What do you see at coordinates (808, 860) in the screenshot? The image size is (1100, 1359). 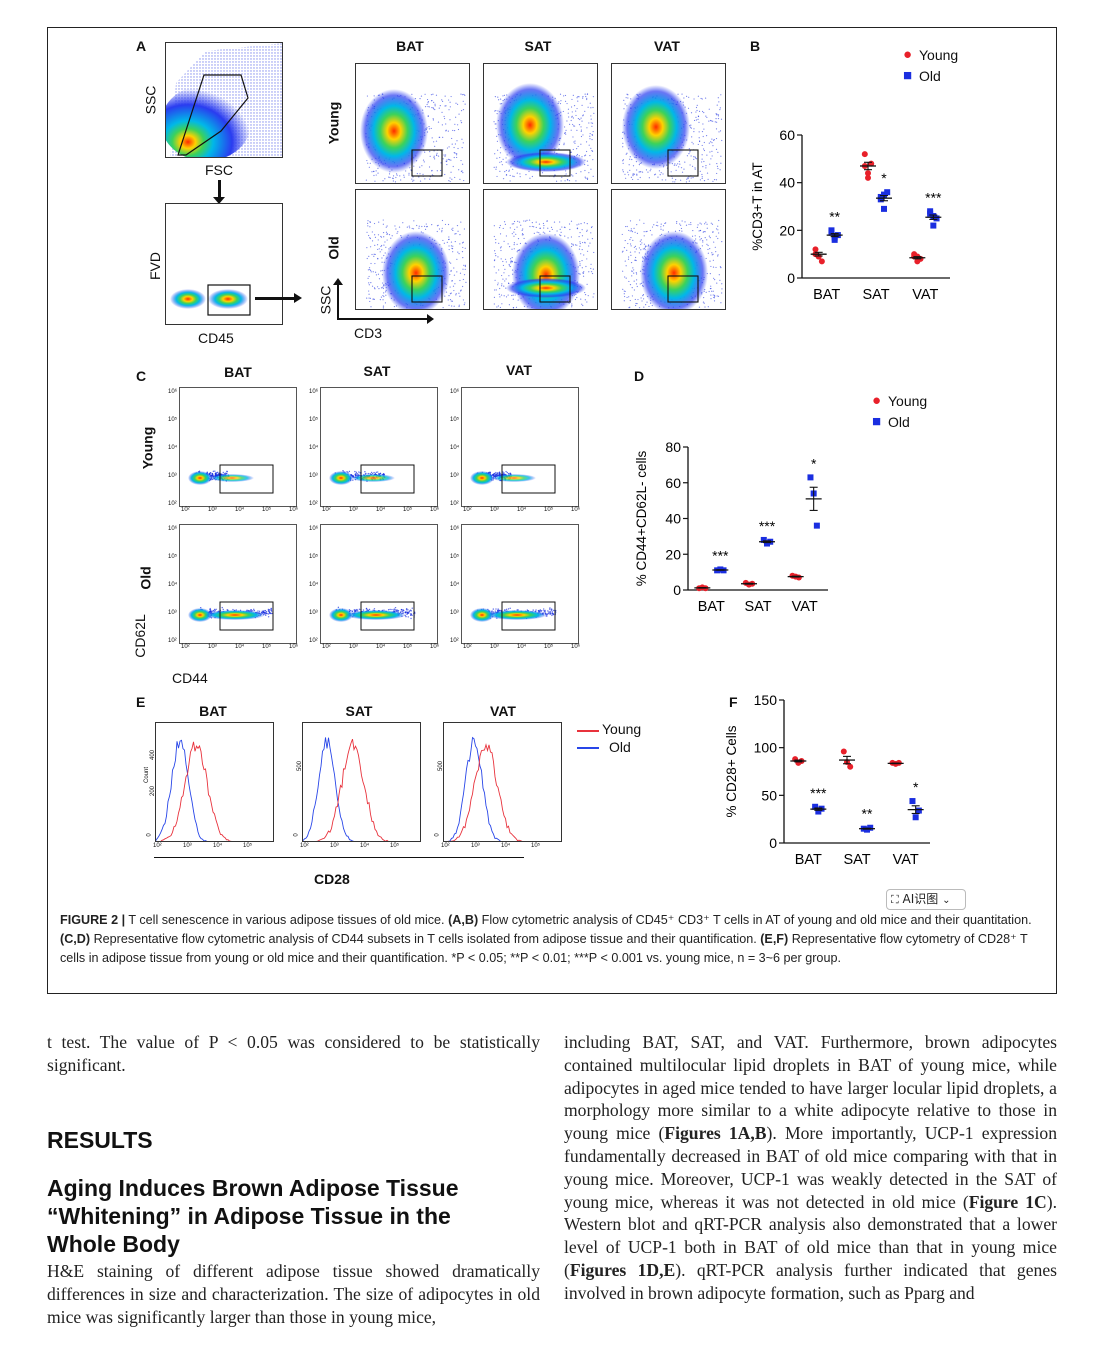 I see `x-tick-label: BAT` at bounding box center [808, 860].